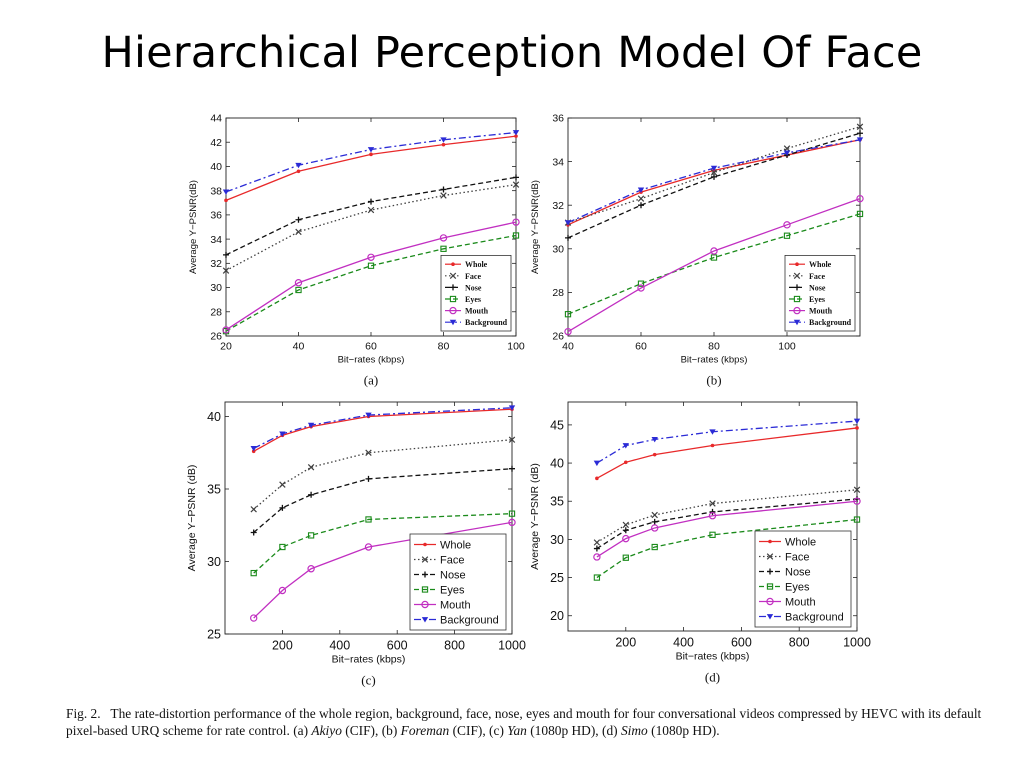 The height and width of the screenshot is (768, 1024). I want to click on x-tick-label: 400, so click(683, 643).